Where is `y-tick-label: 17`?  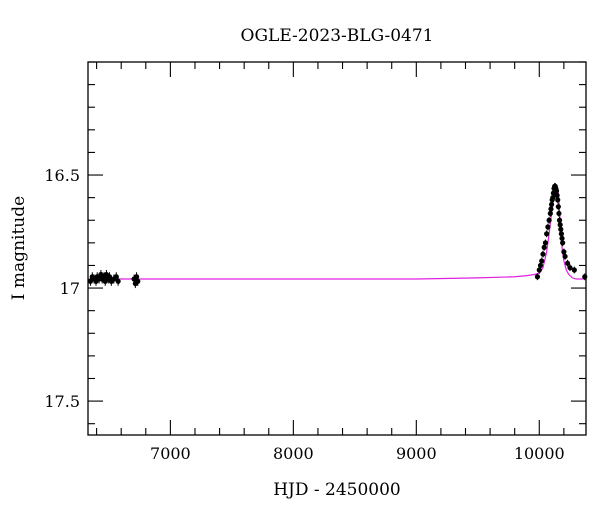
y-tick-label: 17 is located at coordinates (70, 288).